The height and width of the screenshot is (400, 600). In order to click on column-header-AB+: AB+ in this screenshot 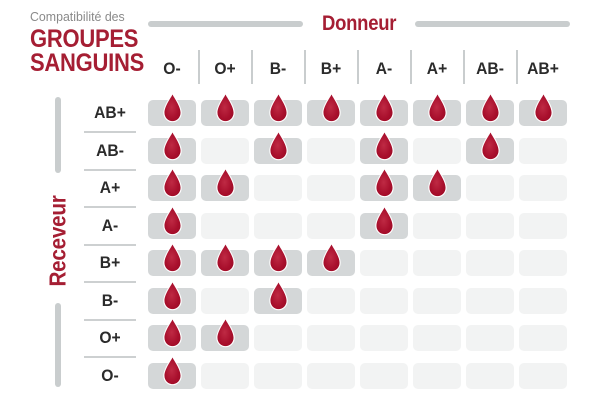, I will do `click(543, 68)`.